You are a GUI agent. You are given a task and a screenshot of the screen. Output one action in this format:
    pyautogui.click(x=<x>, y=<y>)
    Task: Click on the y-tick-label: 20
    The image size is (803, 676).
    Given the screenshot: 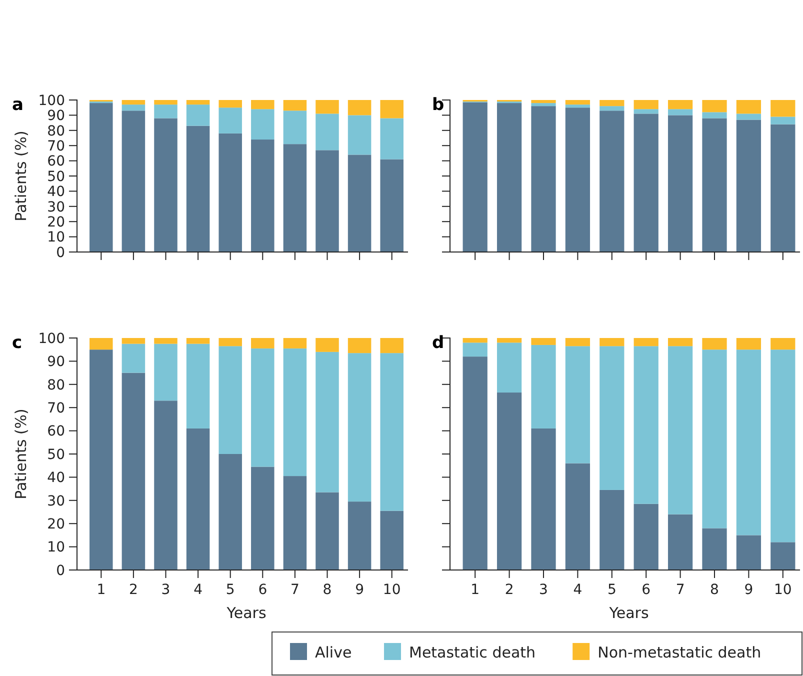 What is the action you would take?
    pyautogui.click(x=56, y=222)
    